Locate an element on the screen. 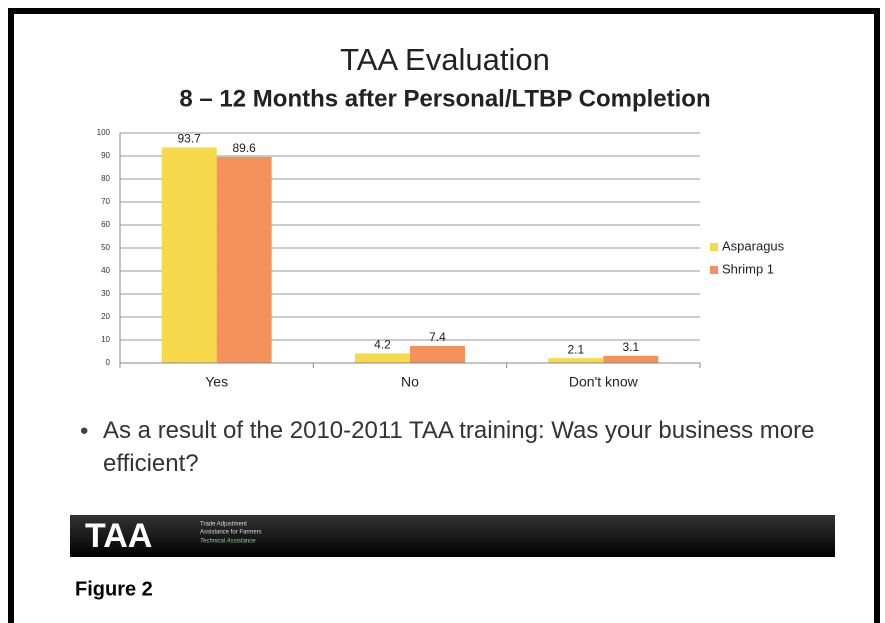 This screenshot has height=623, width=885. legend-label: Asparagus is located at coordinates (753, 245).